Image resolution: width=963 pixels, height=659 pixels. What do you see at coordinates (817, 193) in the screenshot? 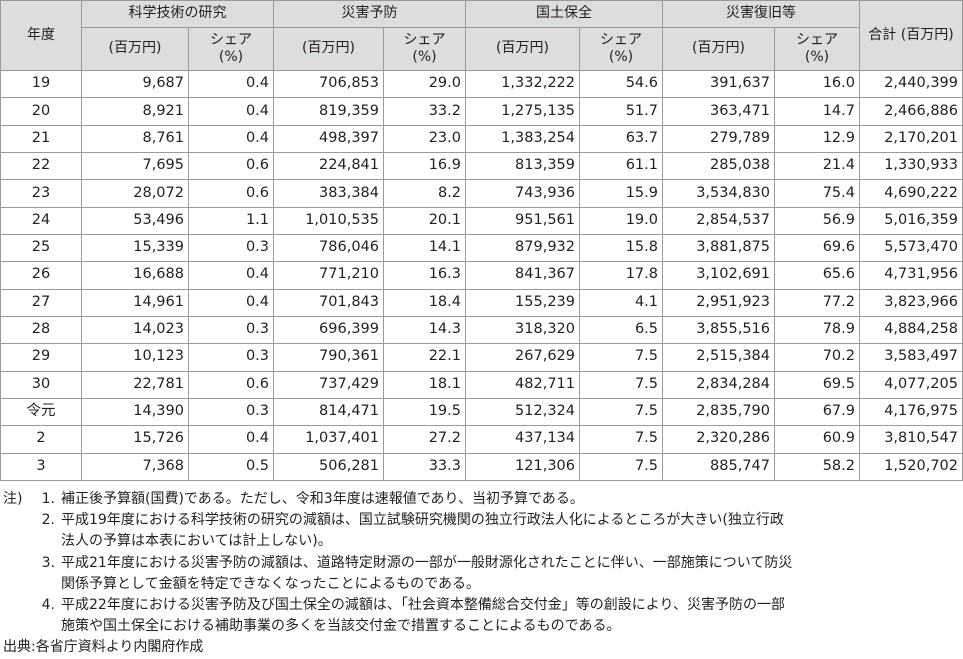
I see `cell-recovery-share: 75.4` at bounding box center [817, 193].